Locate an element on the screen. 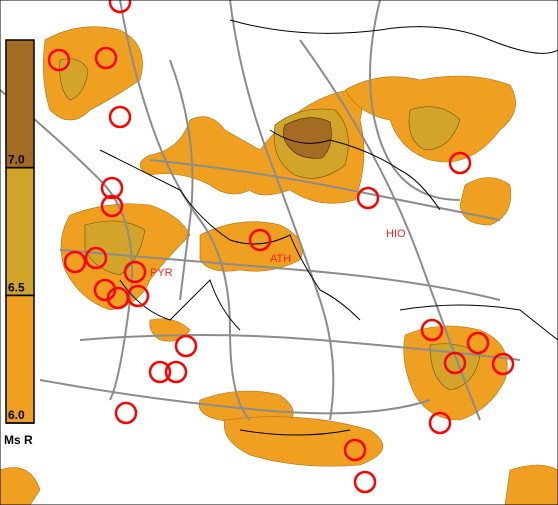 The height and width of the screenshot is (505, 558). city-label: ATH is located at coordinates (280, 259).